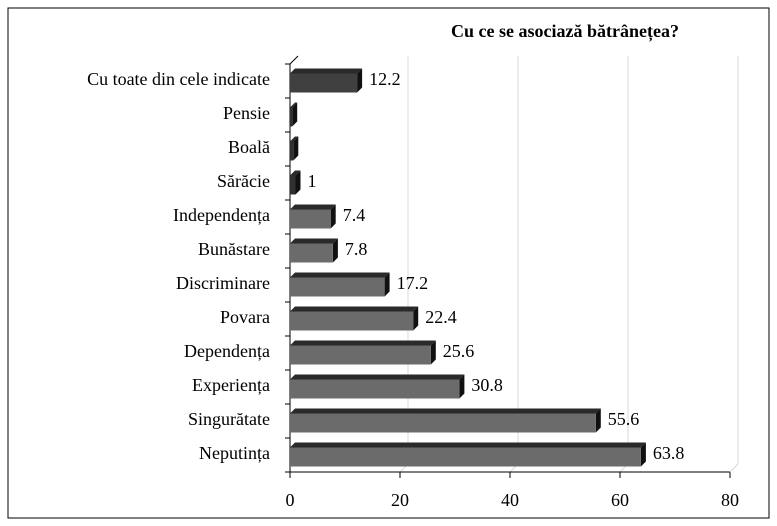 This screenshot has width=777, height=526. I want to click on y-tick-label: Cu toate din cele indicate, so click(178, 79).